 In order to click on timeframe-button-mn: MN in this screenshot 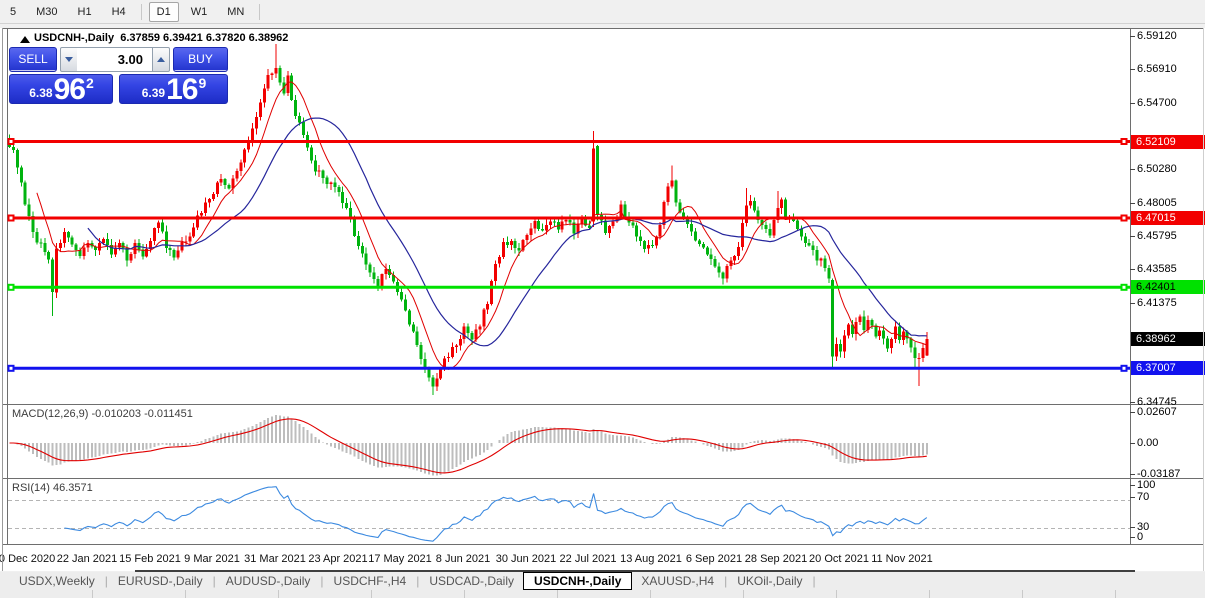, I will do `click(236, 11)`.